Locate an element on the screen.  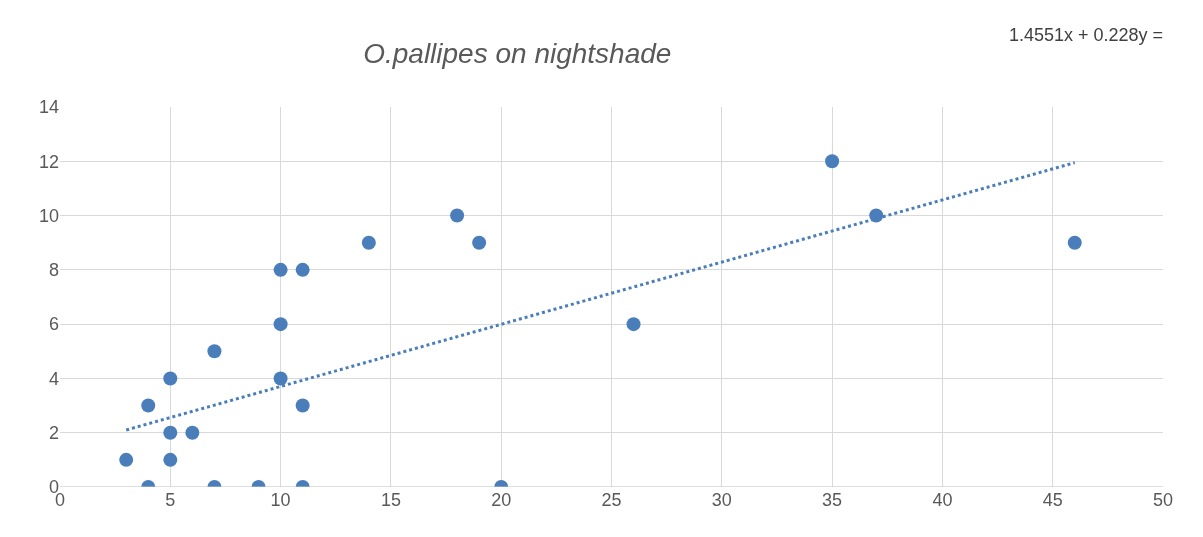
x-tick-label: 45 is located at coordinates (1052, 500).